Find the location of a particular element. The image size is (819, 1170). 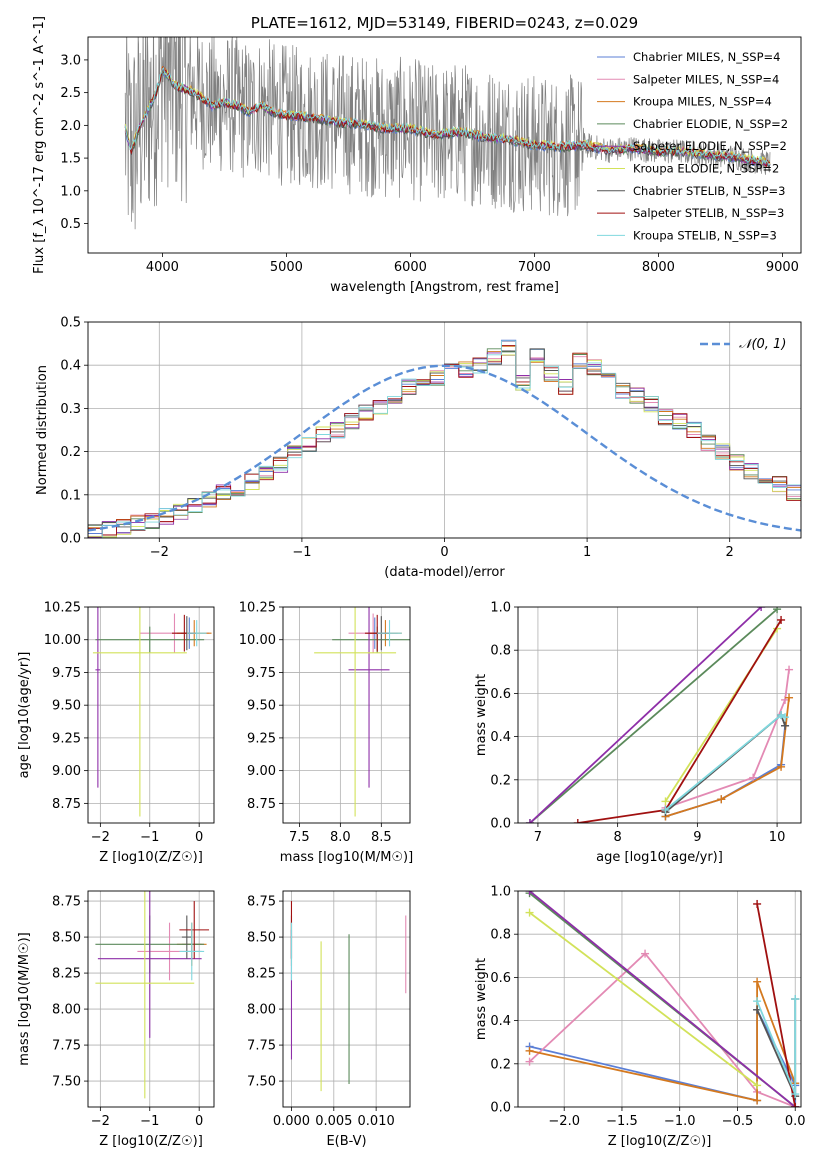

legend-entry: Kroupa MILES, N_SSP=4 is located at coordinates (702, 102).